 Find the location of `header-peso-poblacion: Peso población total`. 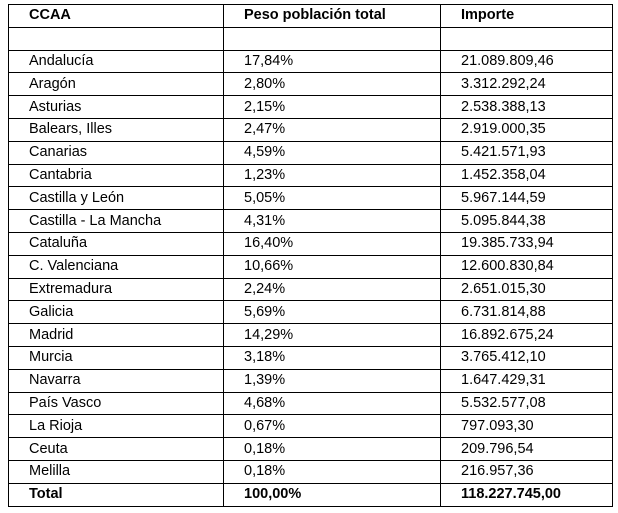

header-peso-poblacion: Peso población total is located at coordinates (332, 16).